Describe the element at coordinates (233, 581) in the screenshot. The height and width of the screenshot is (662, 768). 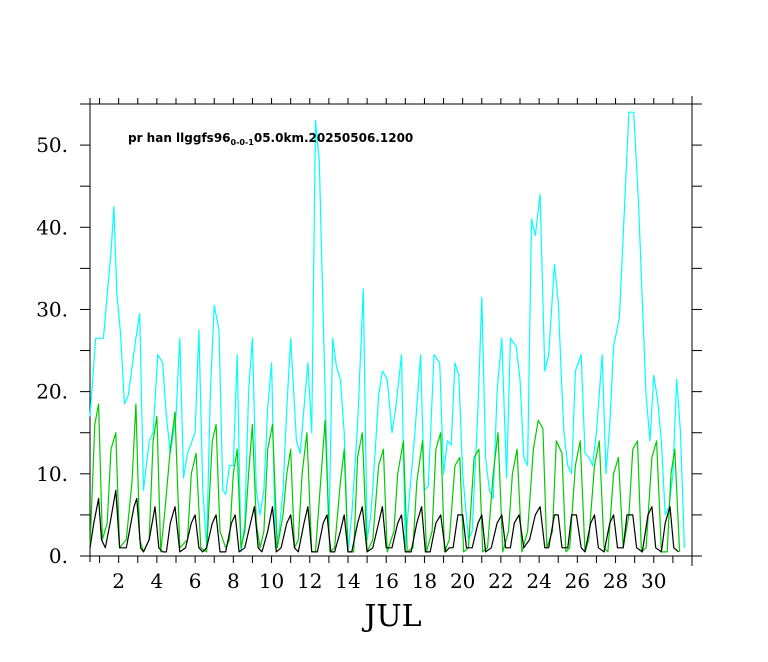
I see `x-tick-label: 8` at that location.